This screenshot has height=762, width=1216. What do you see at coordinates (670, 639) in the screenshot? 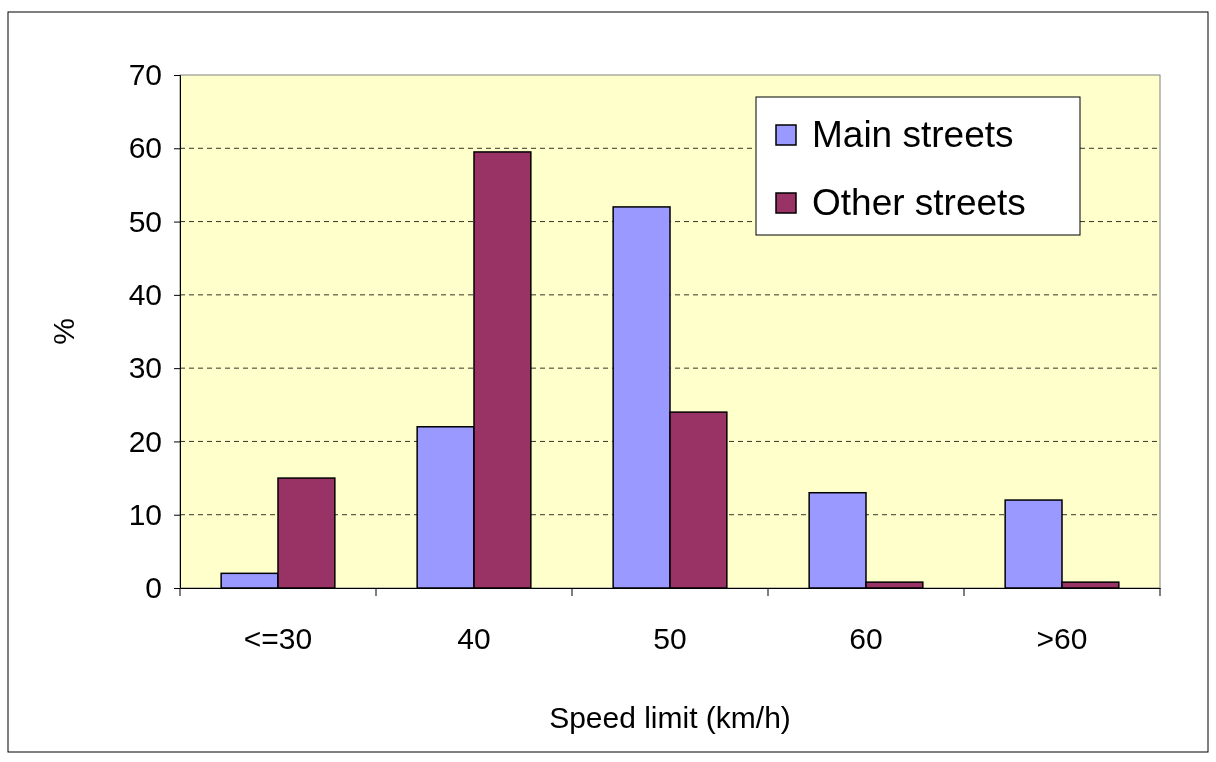
I see `x-tick-label: 50` at bounding box center [670, 639].